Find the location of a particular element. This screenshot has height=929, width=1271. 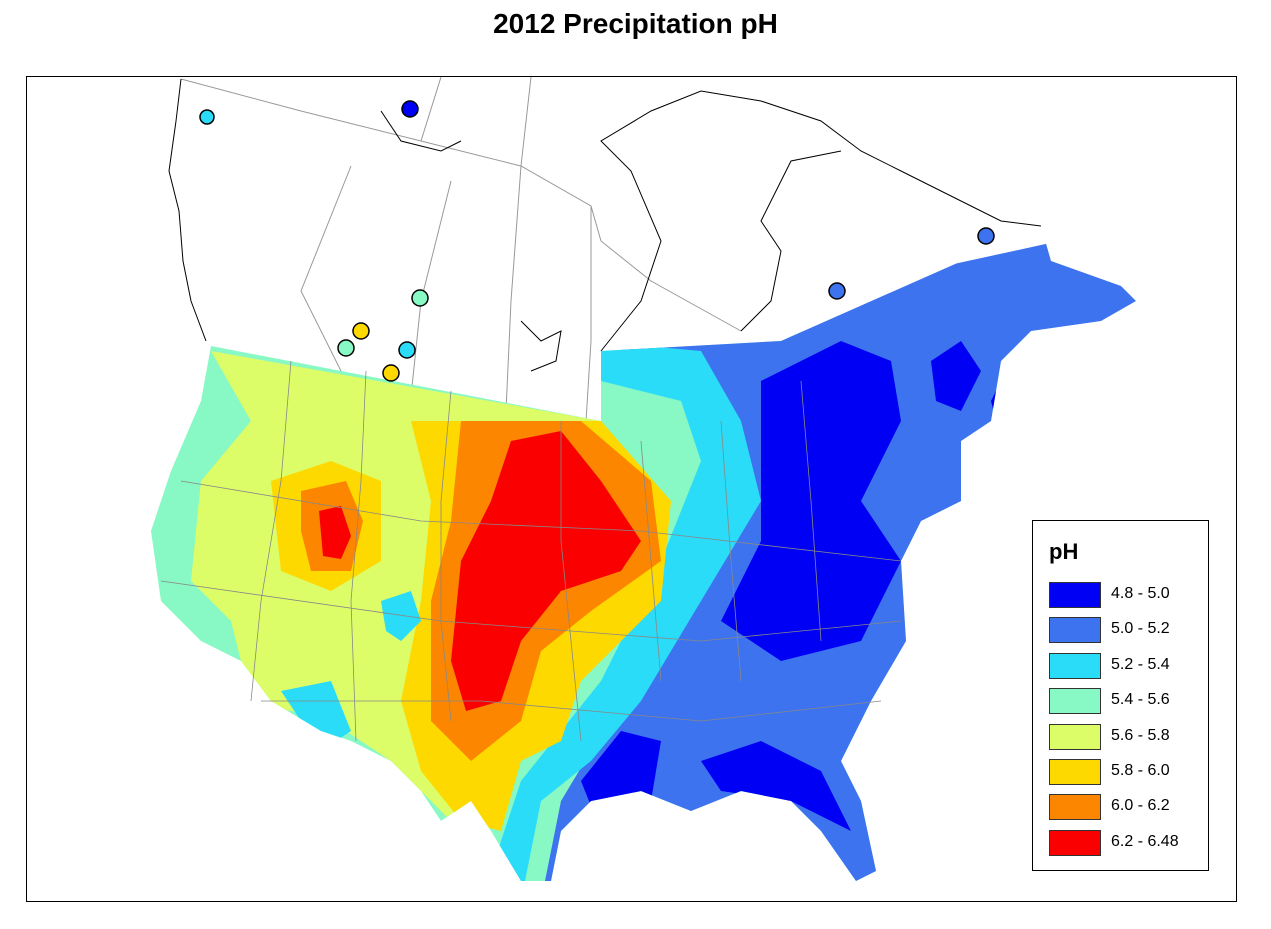

legend-title: pH is located at coordinates (1064, 551).